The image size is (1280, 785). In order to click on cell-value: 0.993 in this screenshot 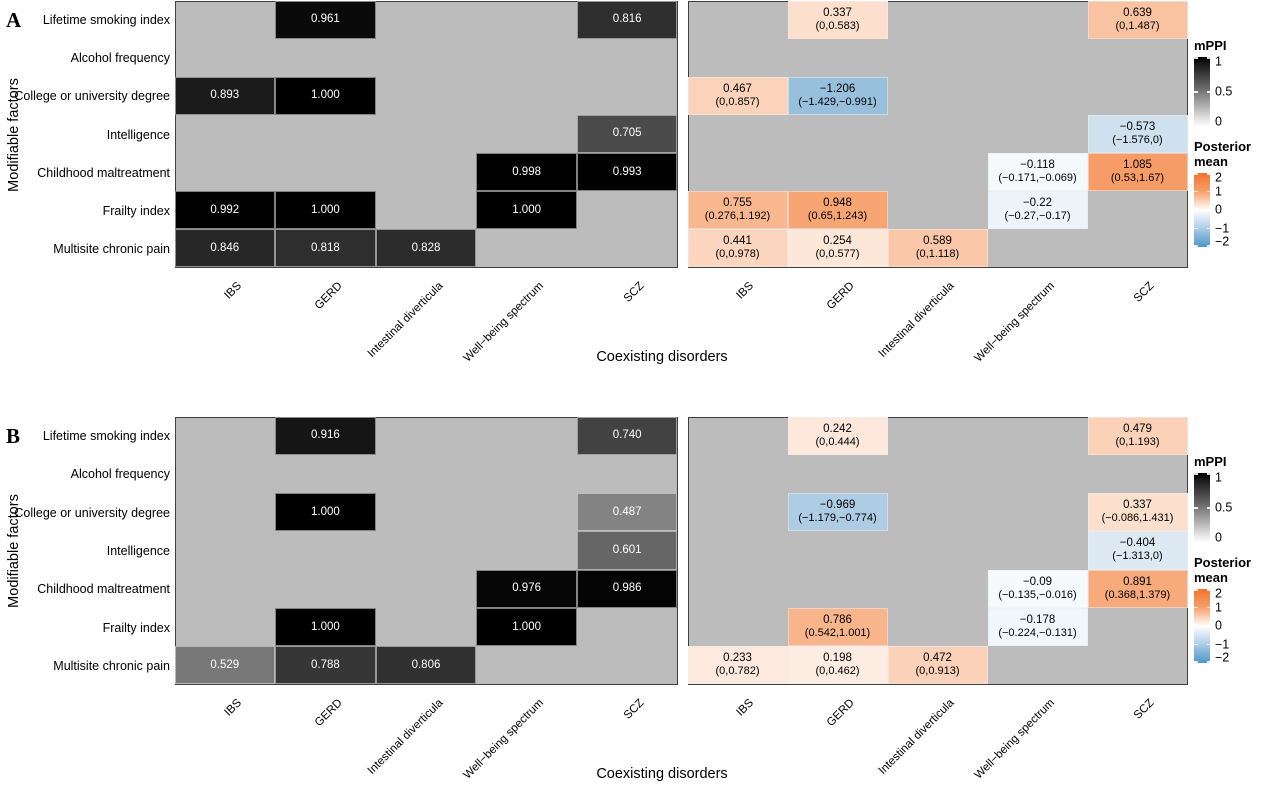, I will do `click(627, 171)`.